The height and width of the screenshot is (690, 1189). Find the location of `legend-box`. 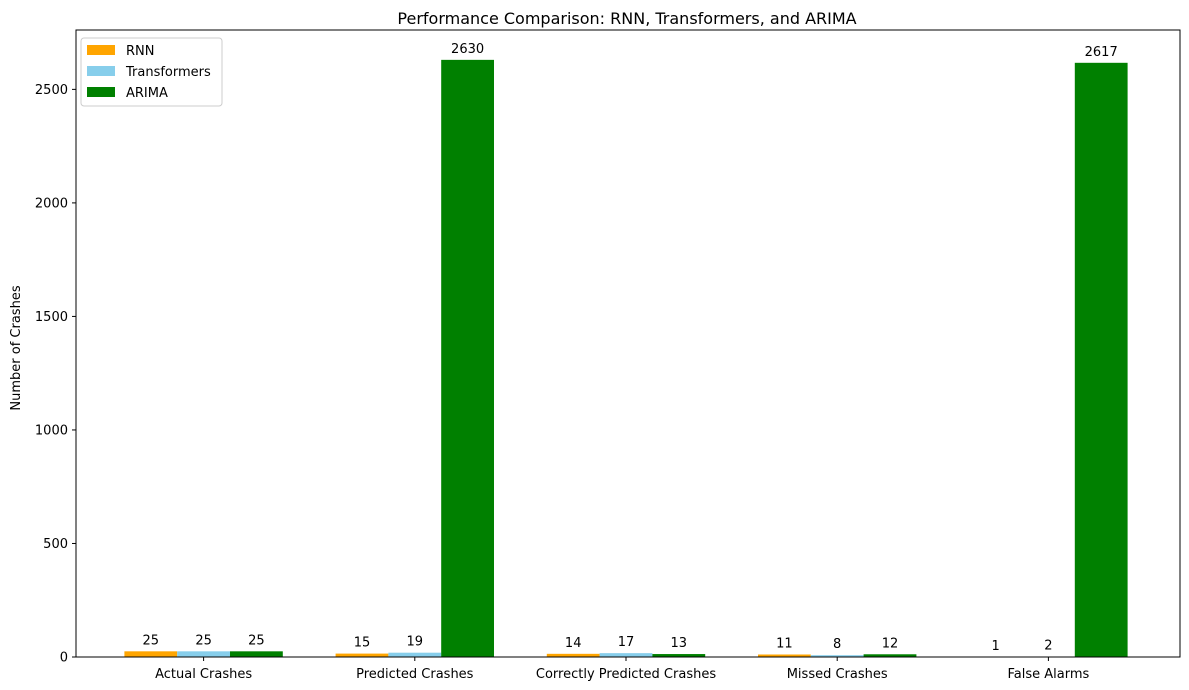

legend-box is located at coordinates (151, 72).